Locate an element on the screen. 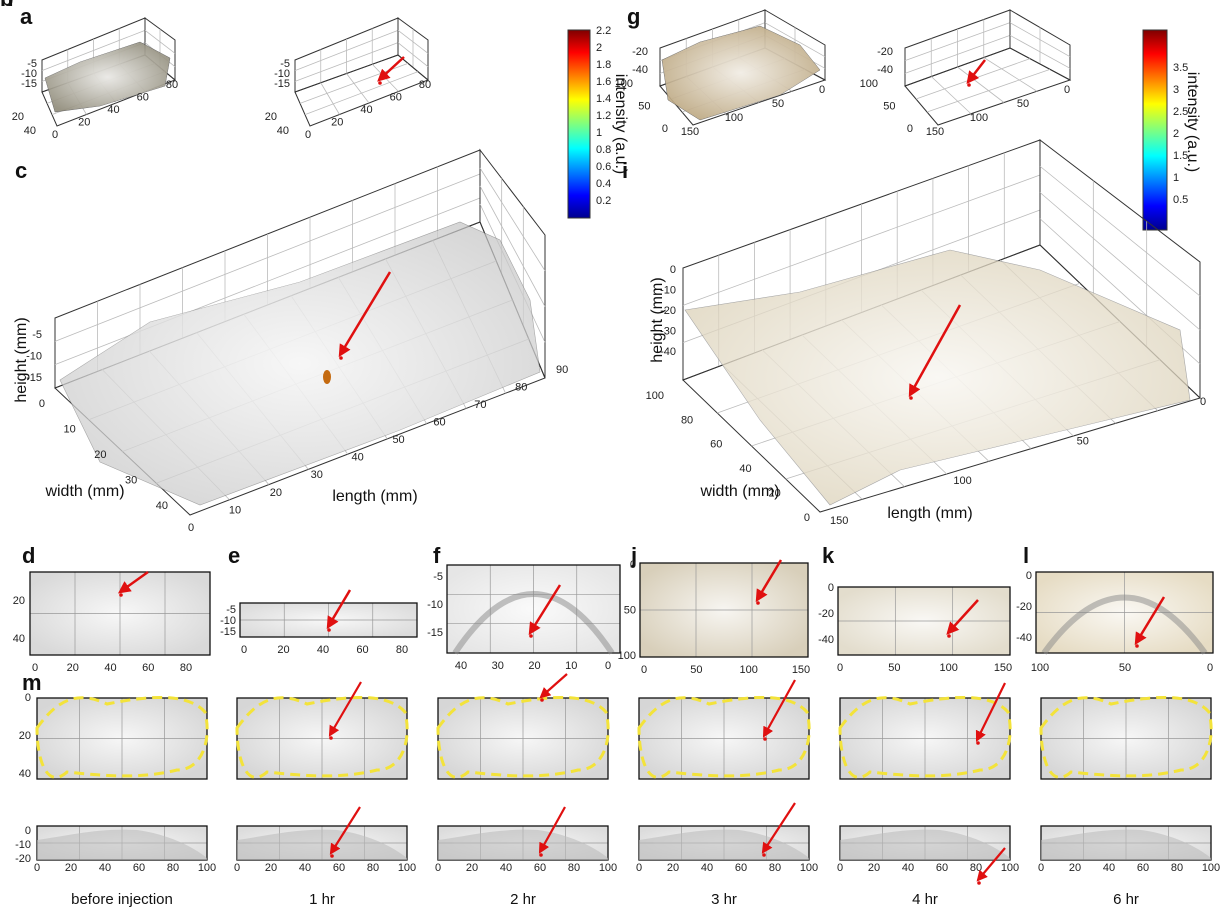 This screenshot has height=913, width=1223. tick-label: -15 is located at coordinates (282, 84).